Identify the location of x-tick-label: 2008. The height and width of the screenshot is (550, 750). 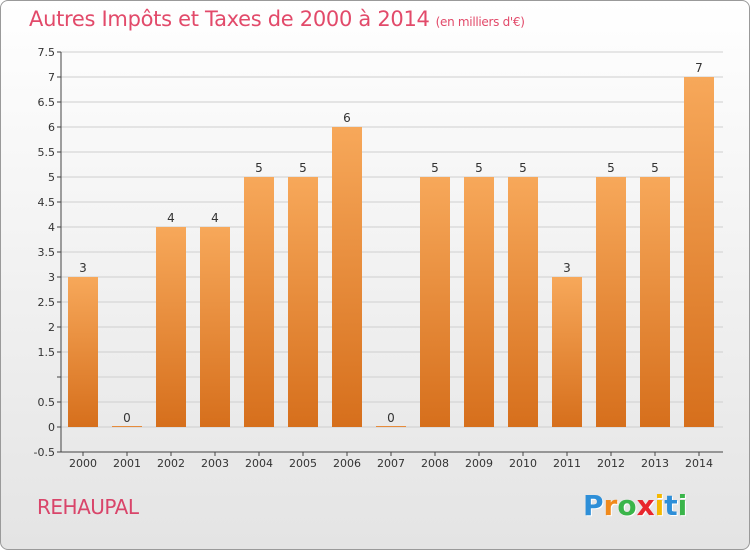
(435, 463).